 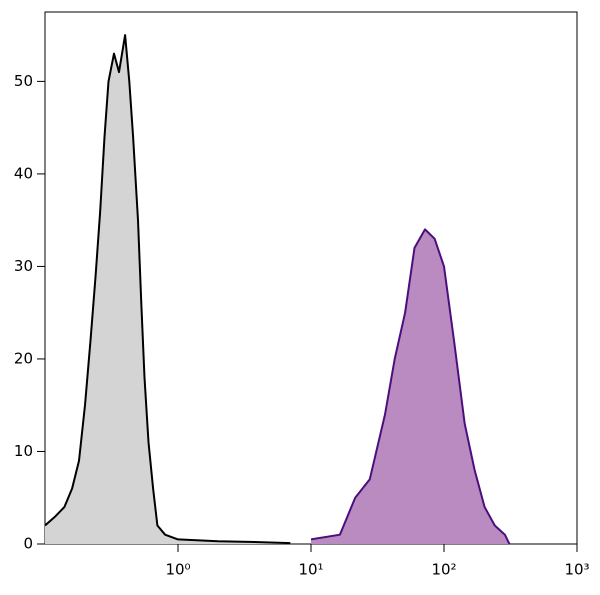 What do you see at coordinates (23, 451) in the screenshot?
I see `y-tick-label: 10` at bounding box center [23, 451].